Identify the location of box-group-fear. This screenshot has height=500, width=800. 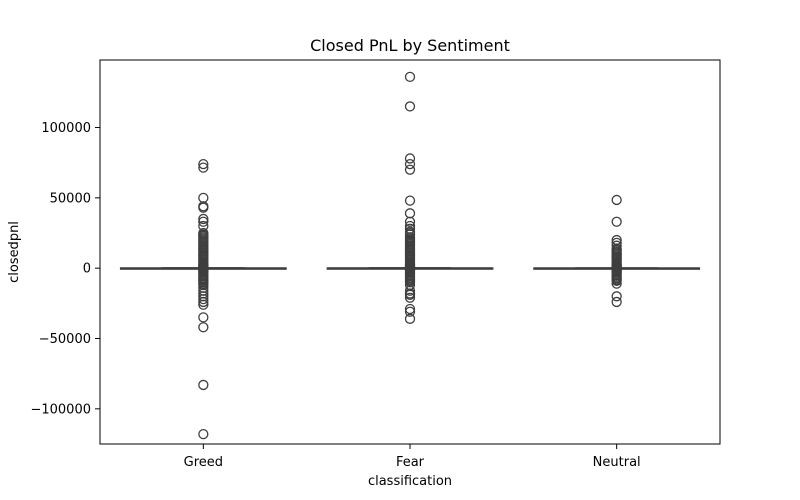
(410, 197).